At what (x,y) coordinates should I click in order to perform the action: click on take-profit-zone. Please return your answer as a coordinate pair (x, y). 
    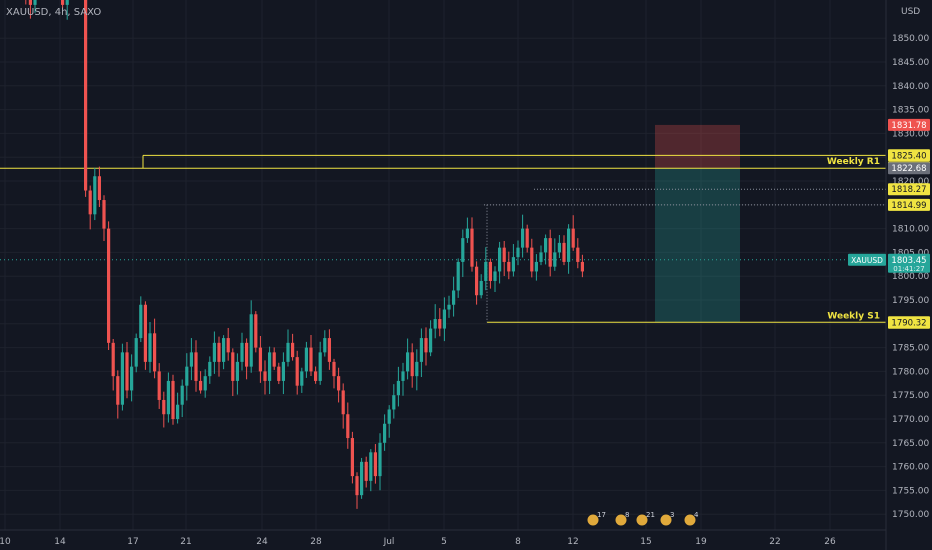
    Looking at the image, I should click on (697, 245).